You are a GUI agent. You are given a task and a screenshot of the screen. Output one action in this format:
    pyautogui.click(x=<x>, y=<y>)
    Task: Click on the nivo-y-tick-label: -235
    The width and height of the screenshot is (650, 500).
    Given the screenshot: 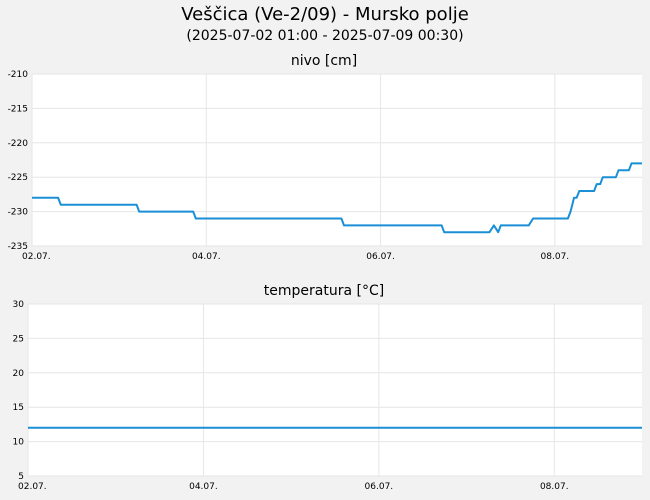 What is the action you would take?
    pyautogui.click(x=18, y=247)
    